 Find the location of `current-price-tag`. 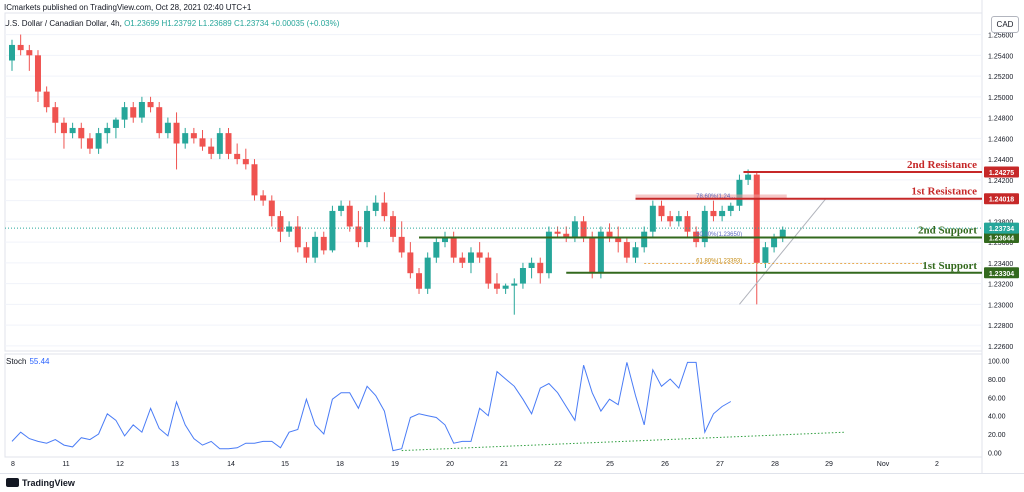

current-price-tag is located at coordinates (1001, 228).